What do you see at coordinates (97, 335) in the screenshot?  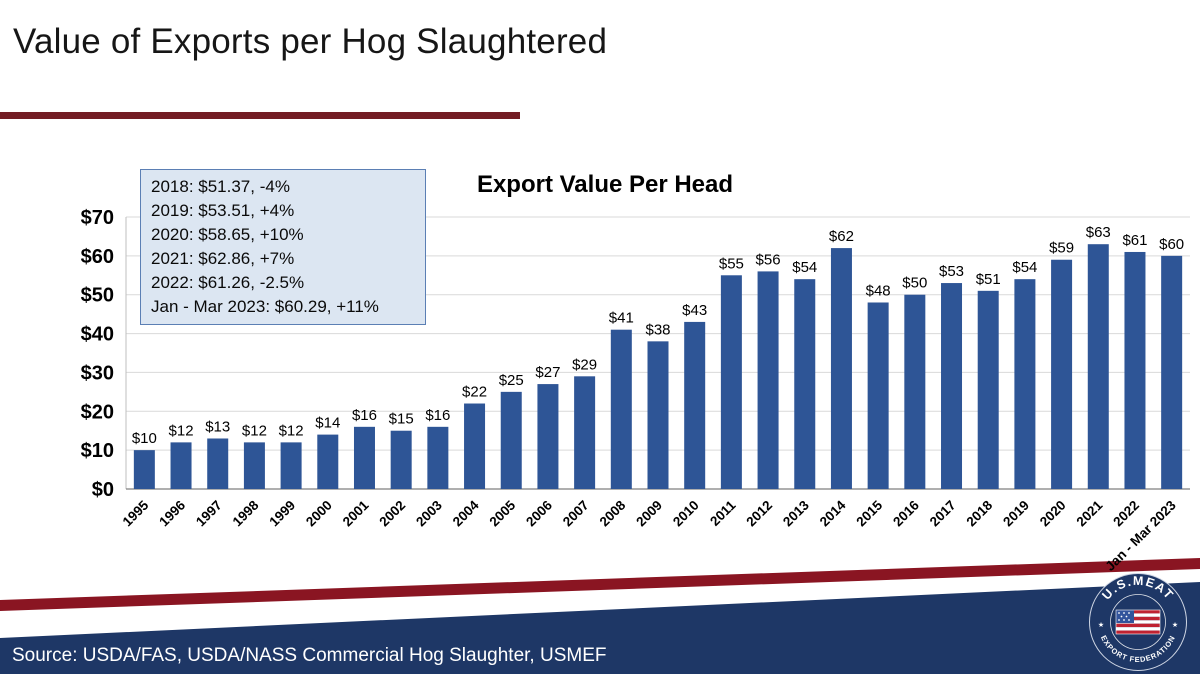 I see `y-tick-label: $40` at bounding box center [97, 335].